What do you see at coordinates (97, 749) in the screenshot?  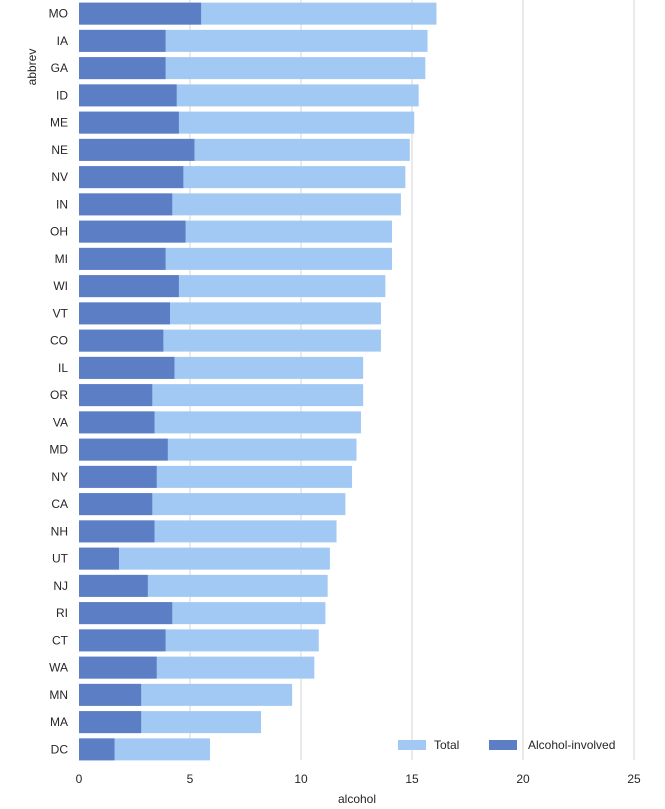 I see `bar-alcohol-DC` at bounding box center [97, 749].